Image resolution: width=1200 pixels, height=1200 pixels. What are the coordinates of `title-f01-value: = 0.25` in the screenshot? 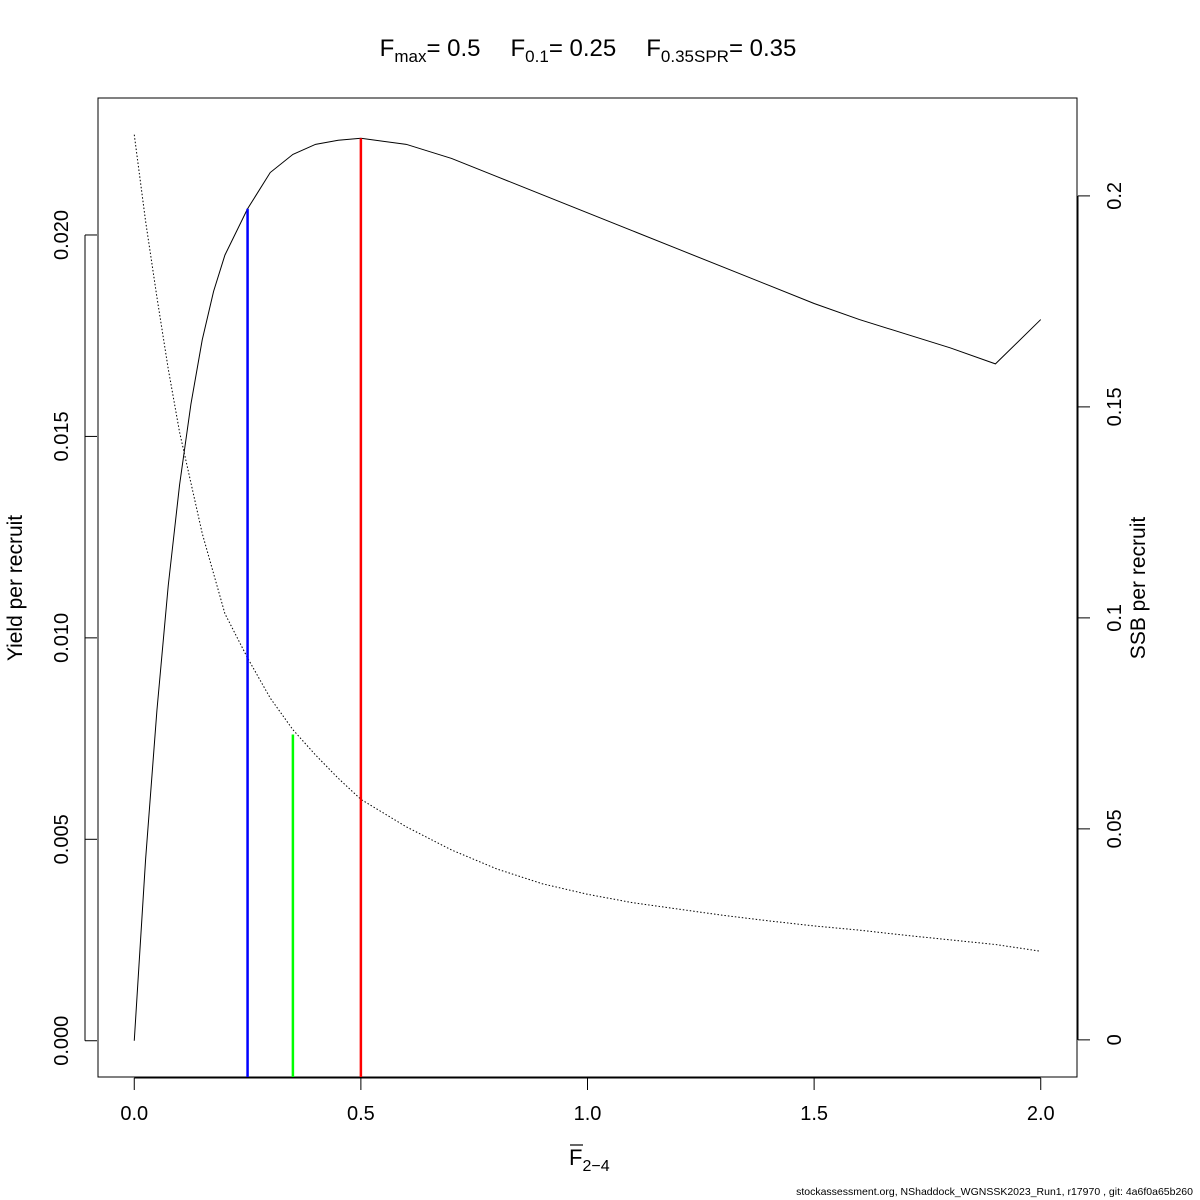 It's located at (582, 48).